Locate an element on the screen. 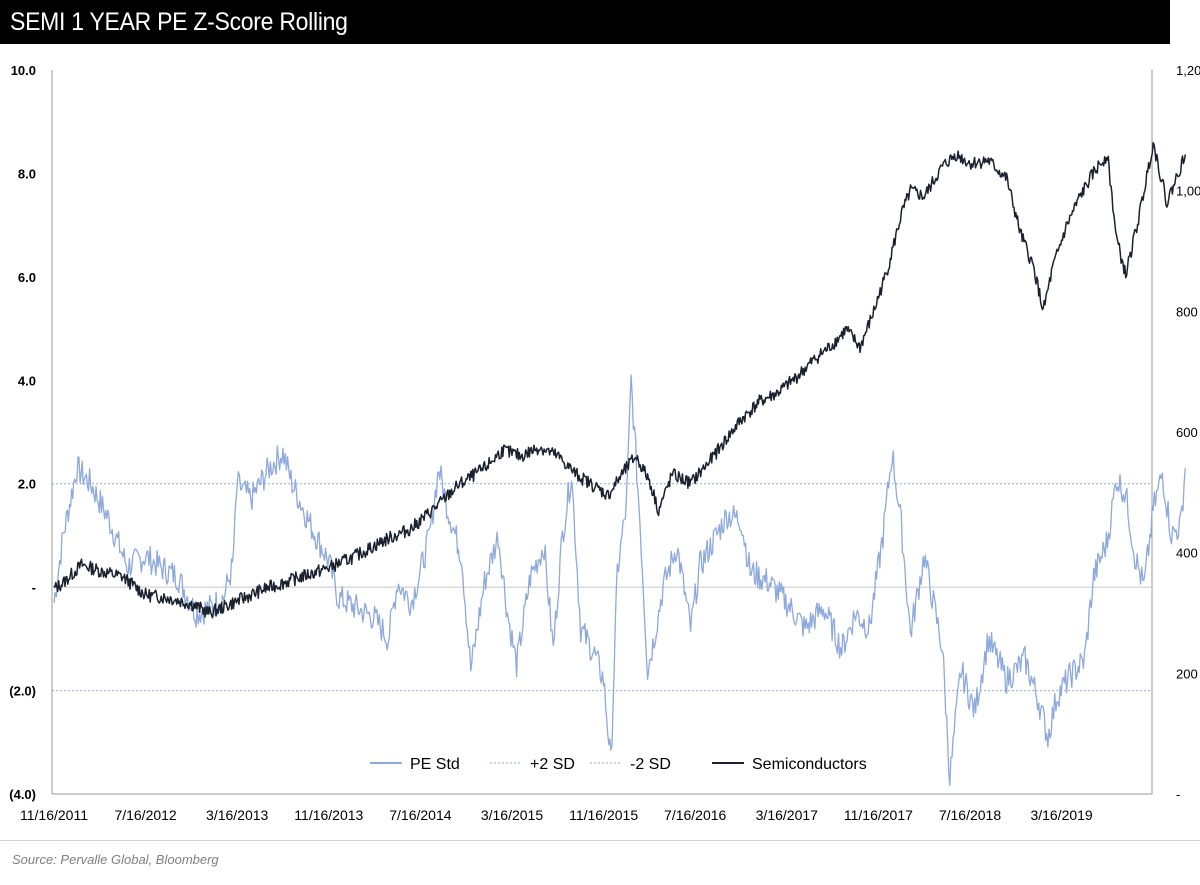 The image size is (1200, 885). left-tick-label: 8.0 is located at coordinates (27, 173).